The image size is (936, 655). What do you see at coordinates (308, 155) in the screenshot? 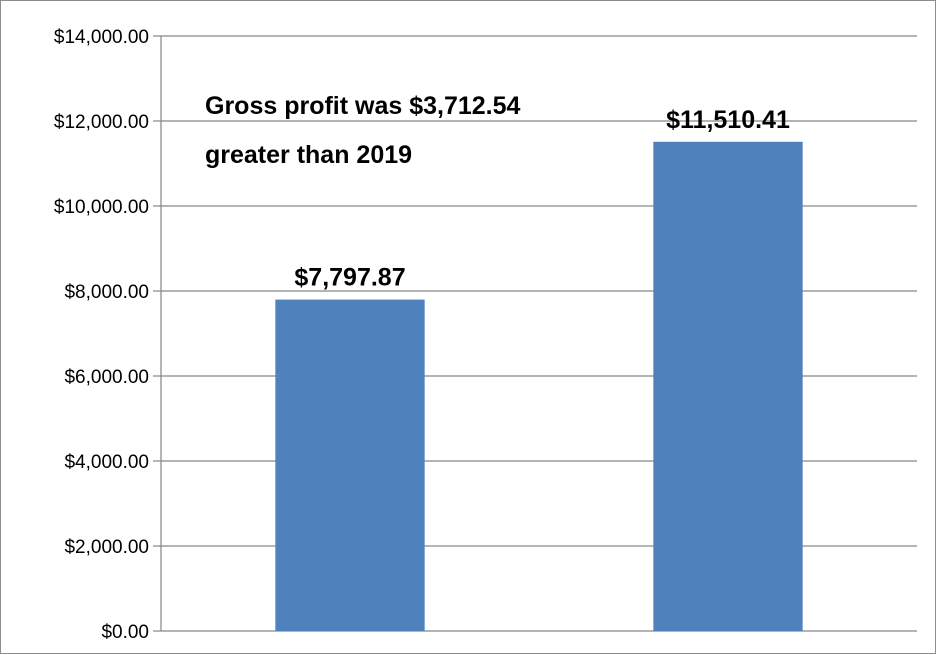
I see `annotation-line-2: greater than 2019` at bounding box center [308, 155].